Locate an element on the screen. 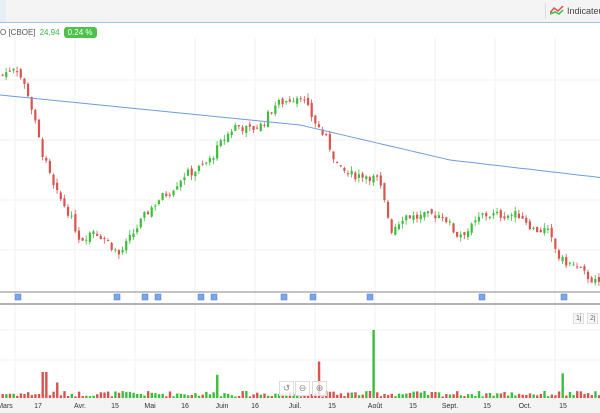  reset-zoom-button: ↺ is located at coordinates (286, 388).